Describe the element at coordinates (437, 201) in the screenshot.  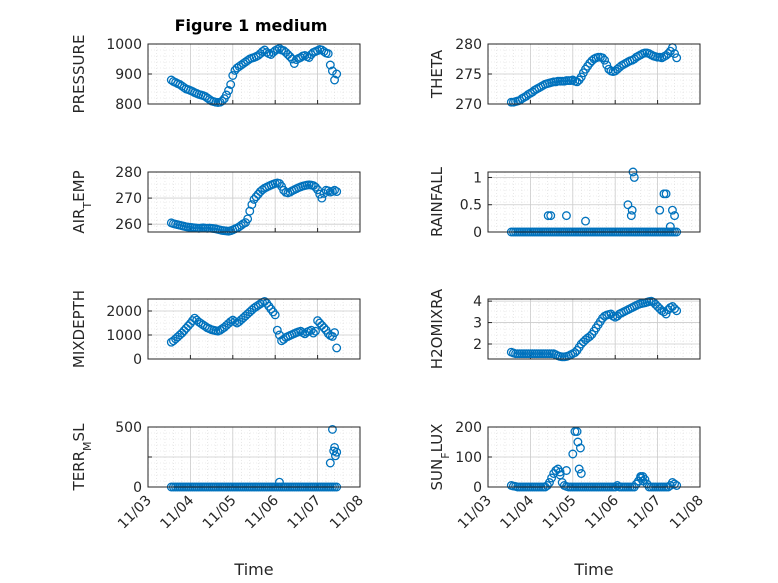
I see `y-axis-label: RAINFALL` at that location.